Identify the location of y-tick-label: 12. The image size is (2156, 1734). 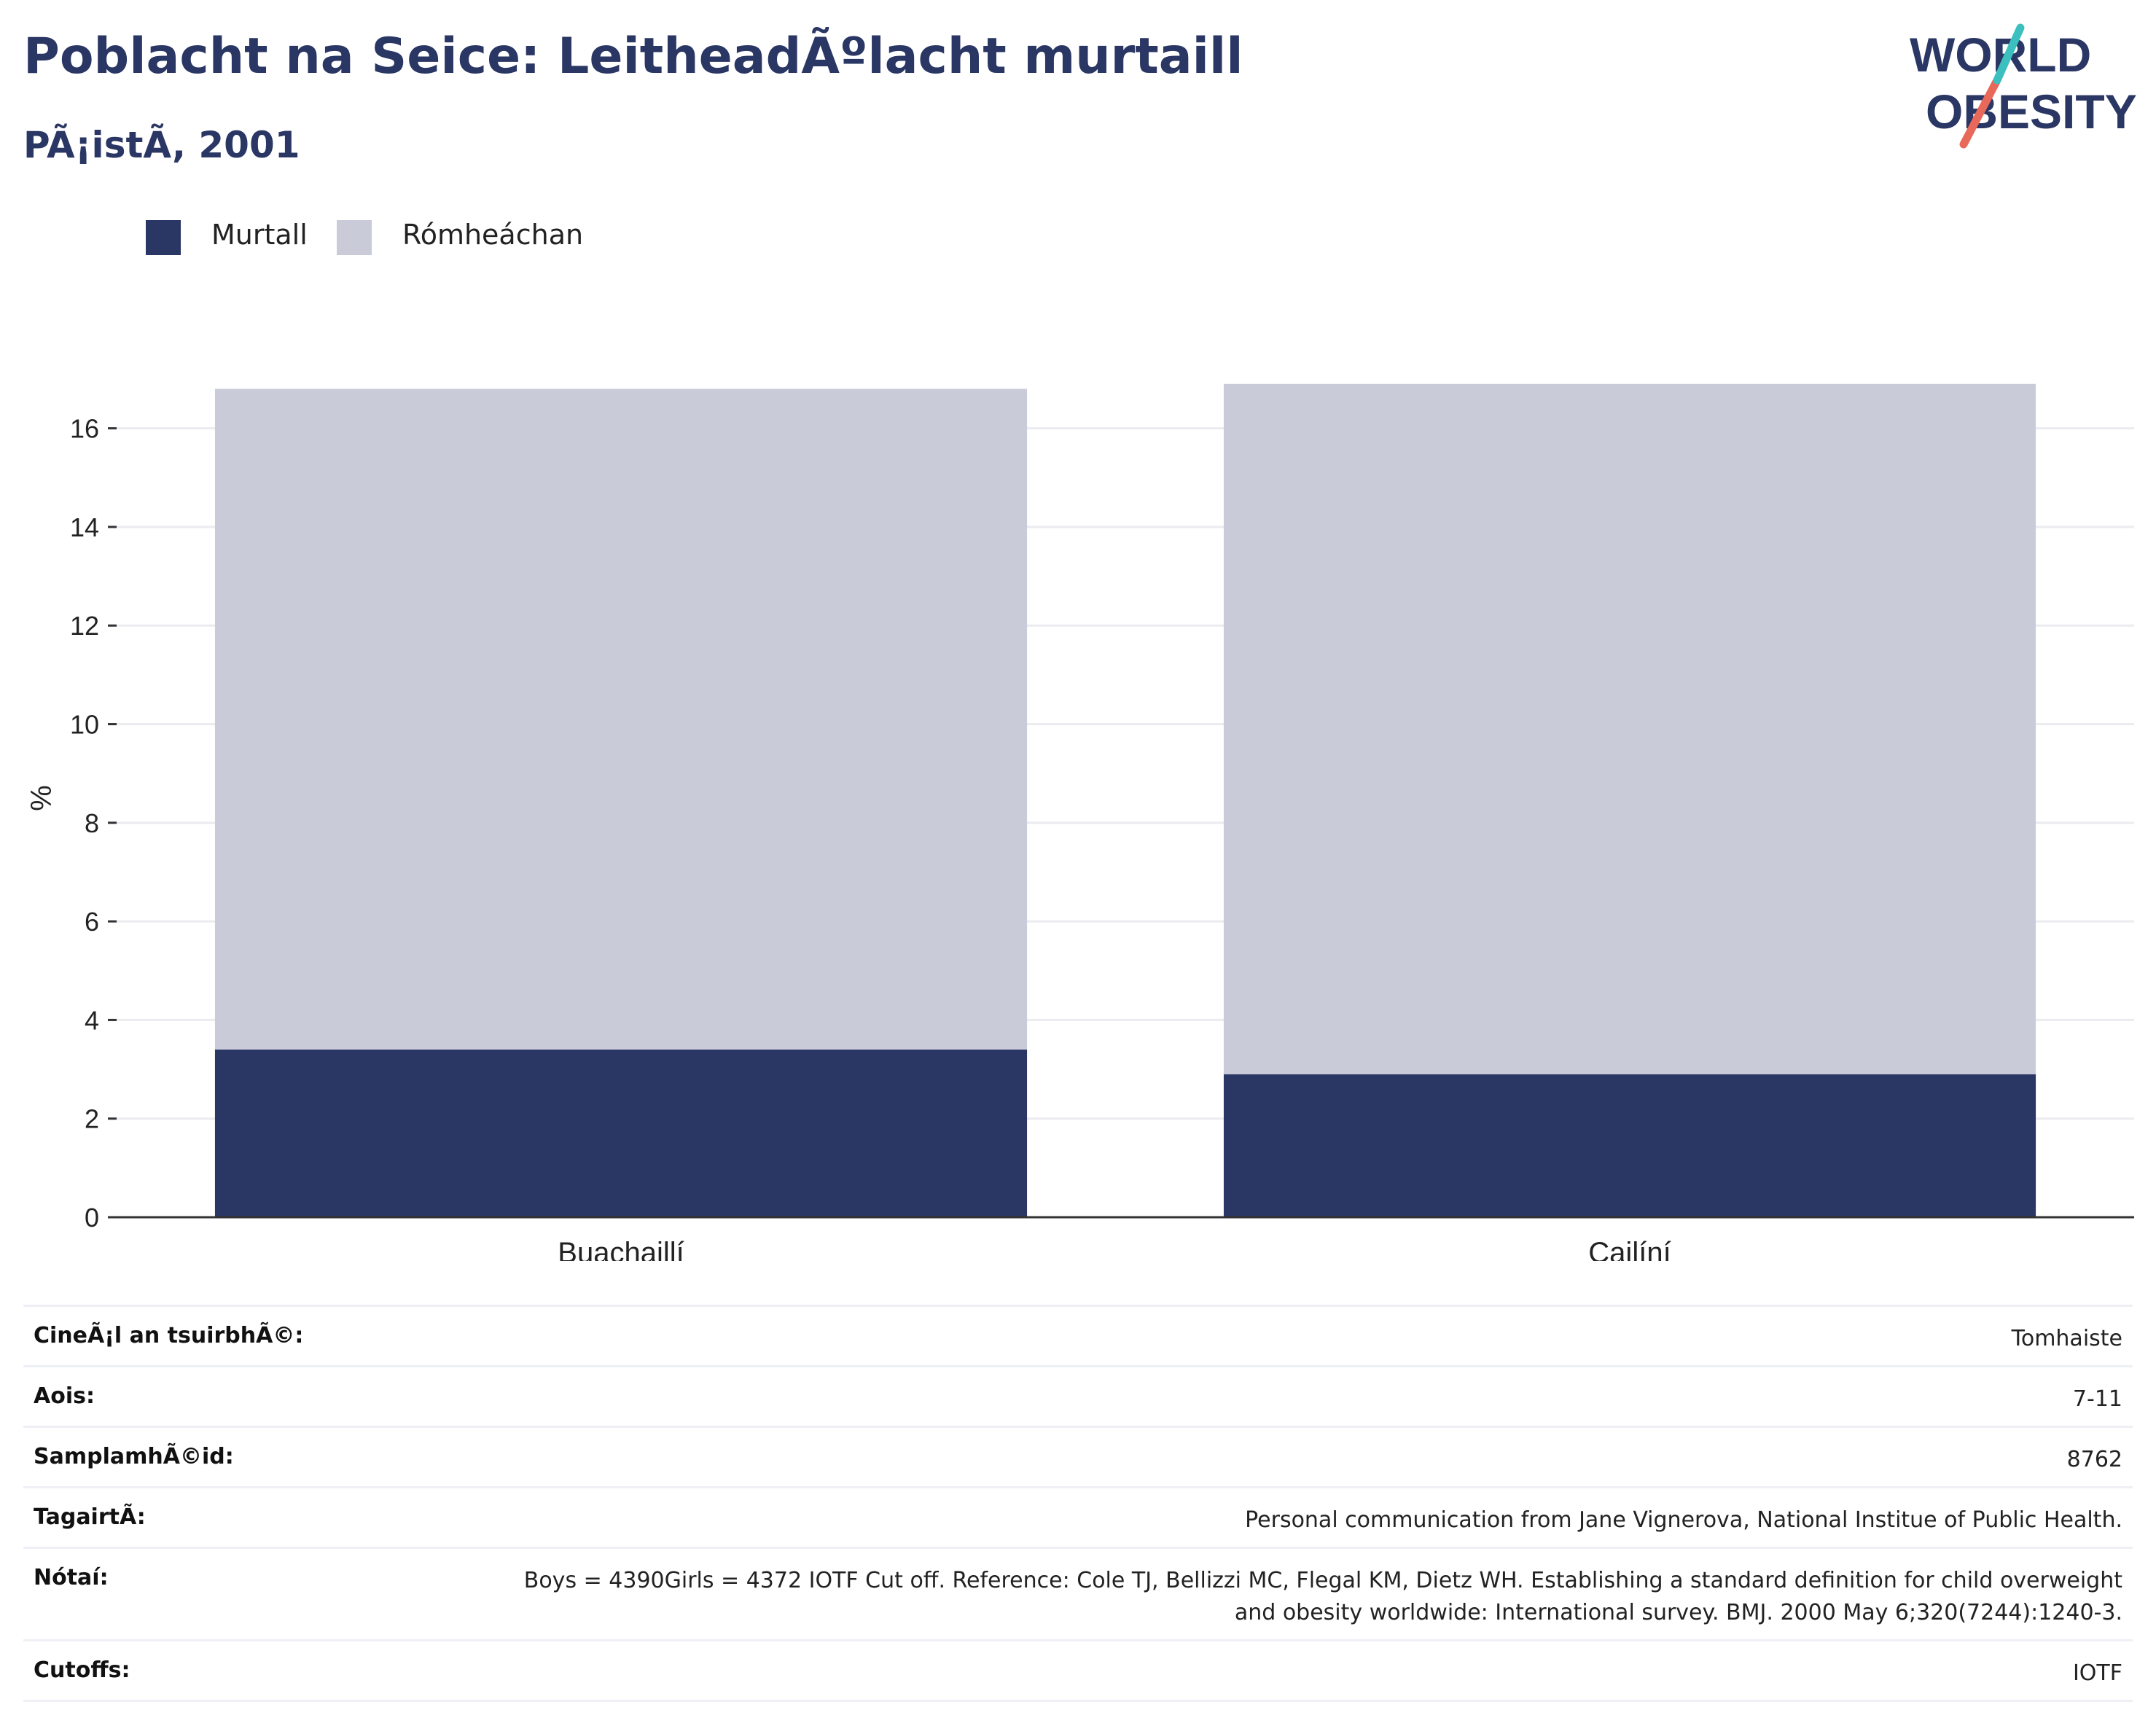
(85, 626).